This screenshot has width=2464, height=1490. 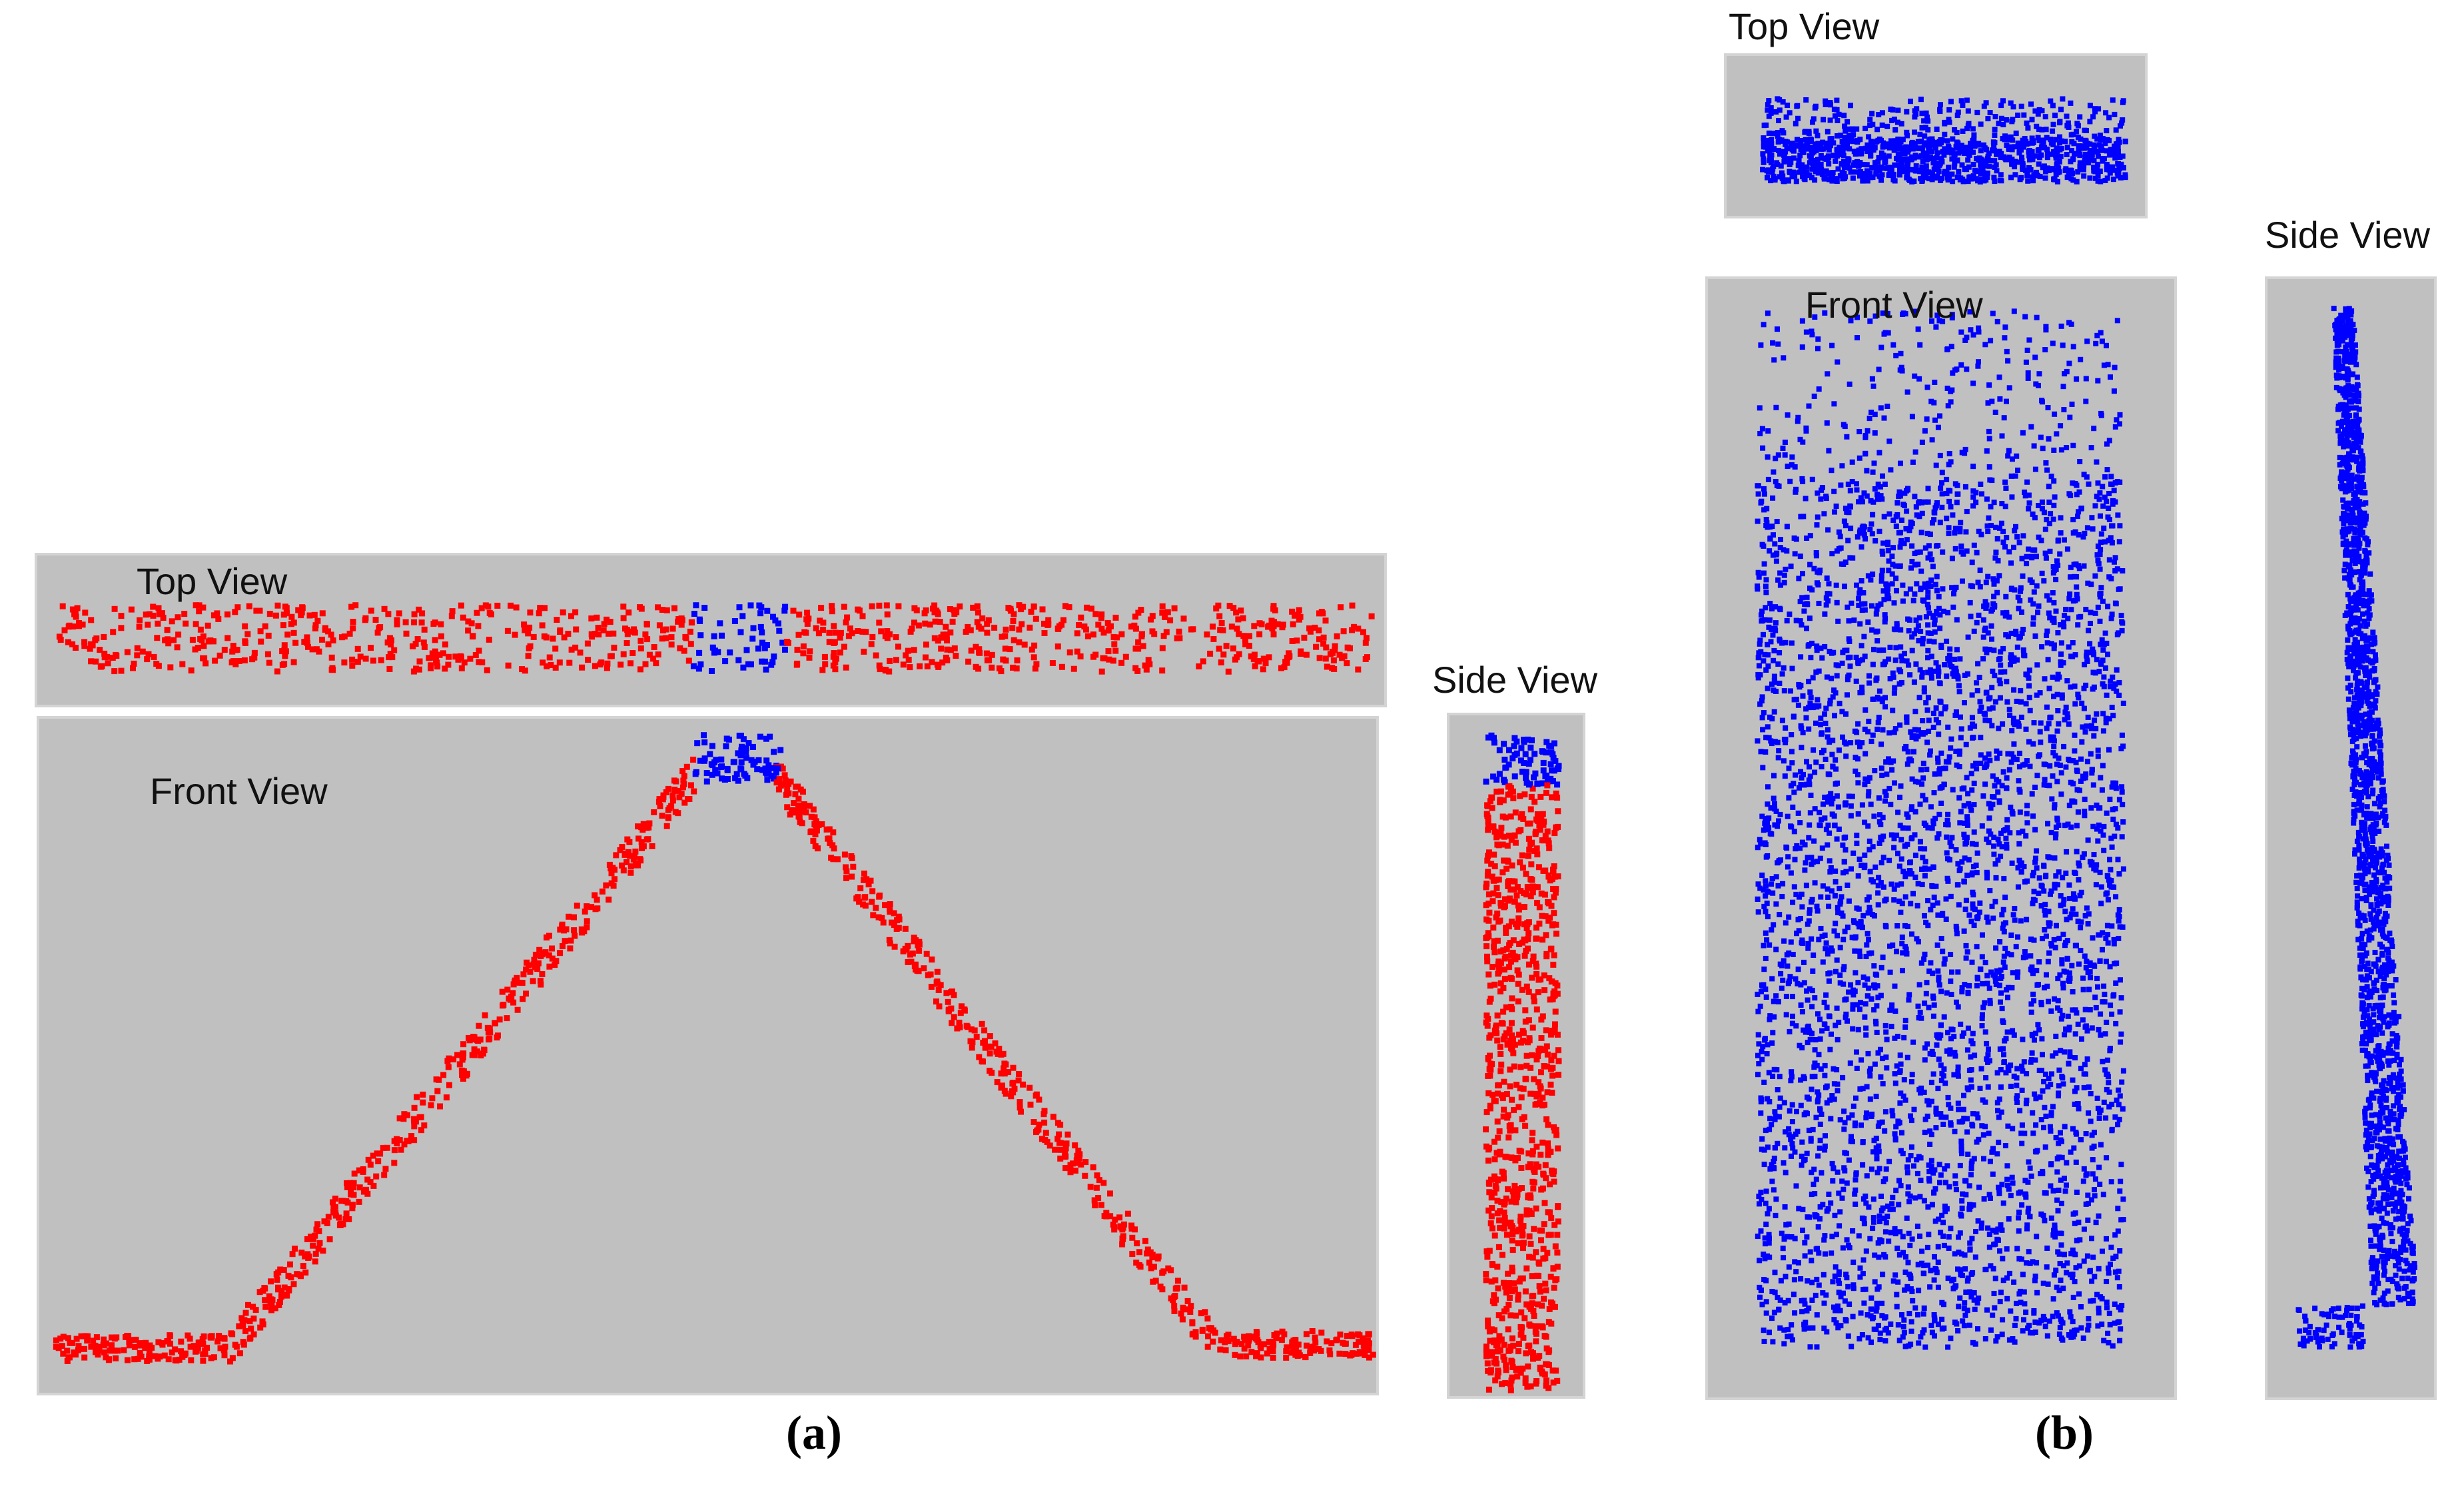 I want to click on b-front-view-label: Front View, so click(x=1894, y=305).